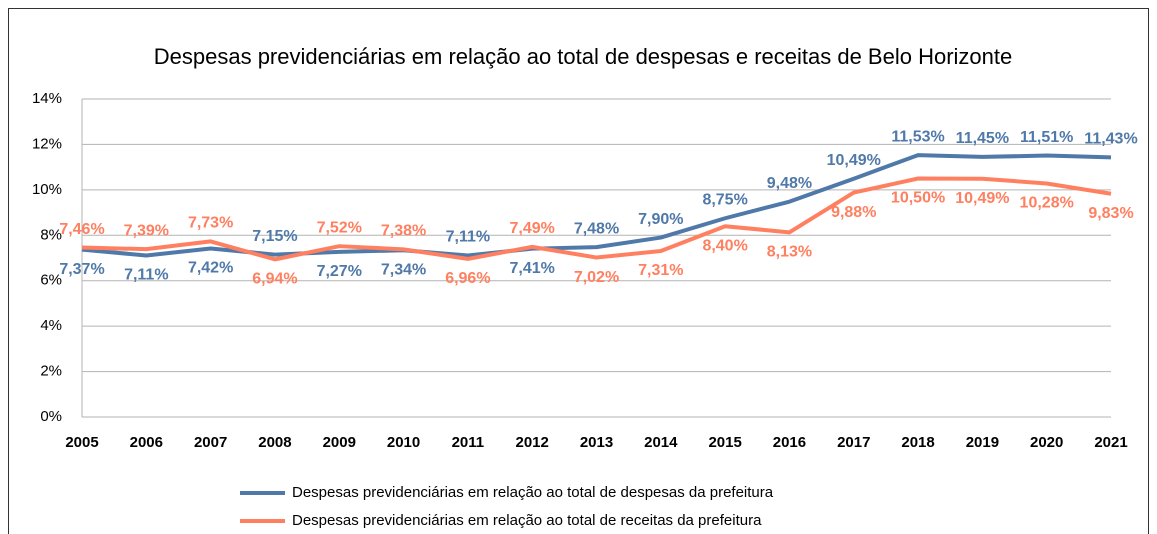 Image resolution: width=1157 pixels, height=534 pixels. What do you see at coordinates (51, 325) in the screenshot?
I see `y-tick-label: 4%` at bounding box center [51, 325].